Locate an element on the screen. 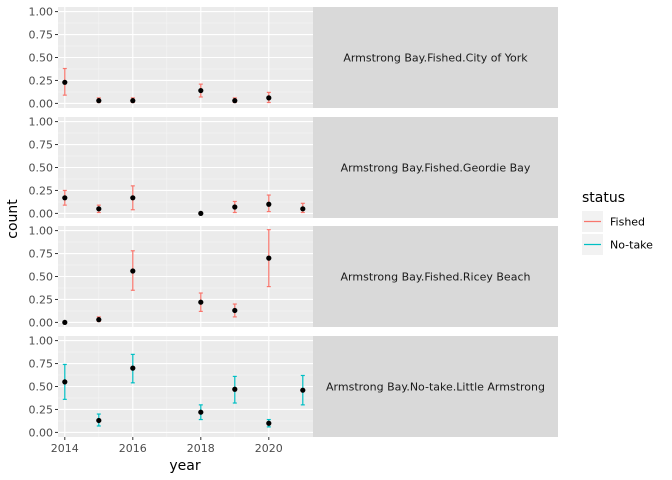 Image resolution: width=672 pixels, height=480 pixels. legend: status Fished No-take is located at coordinates (617, 222).